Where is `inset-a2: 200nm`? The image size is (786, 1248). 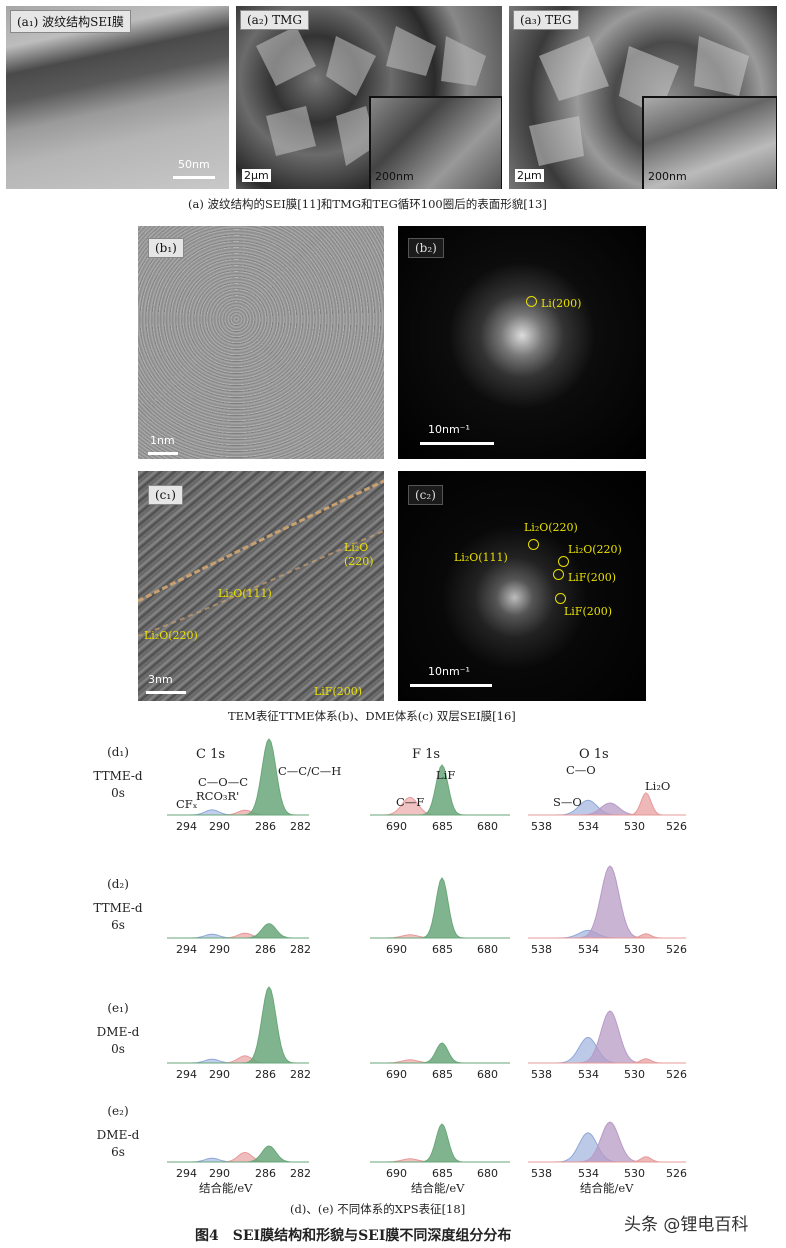
inset-a2: 200nm is located at coordinates (435, 142).